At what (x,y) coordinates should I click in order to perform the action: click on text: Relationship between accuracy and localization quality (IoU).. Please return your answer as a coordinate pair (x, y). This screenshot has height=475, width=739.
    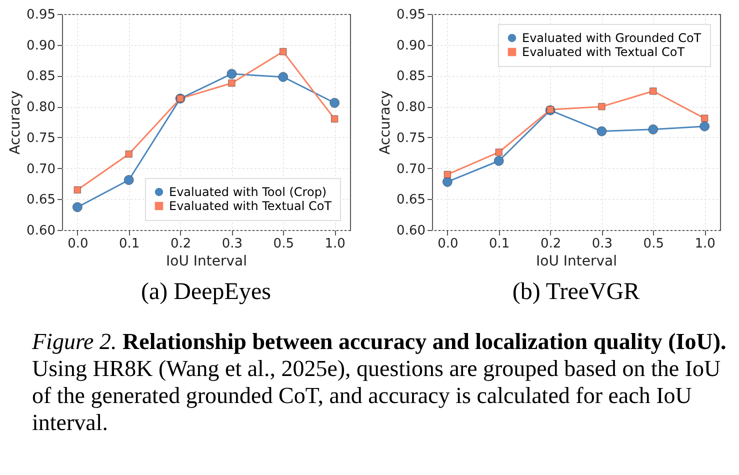
    Looking at the image, I should click on (424, 341).